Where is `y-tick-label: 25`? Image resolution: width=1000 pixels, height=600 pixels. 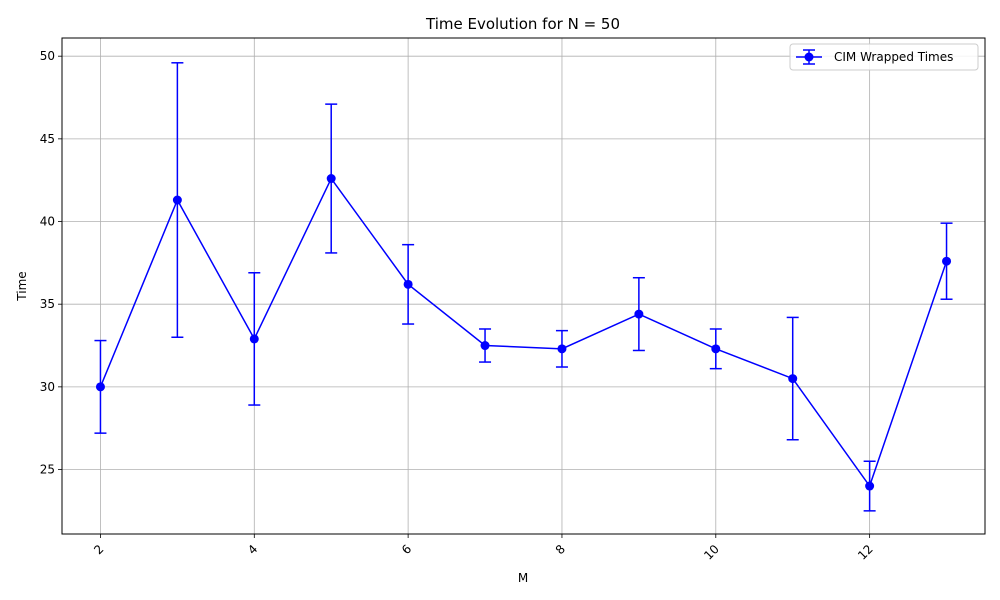
y-tick-label: 25 is located at coordinates (47, 470).